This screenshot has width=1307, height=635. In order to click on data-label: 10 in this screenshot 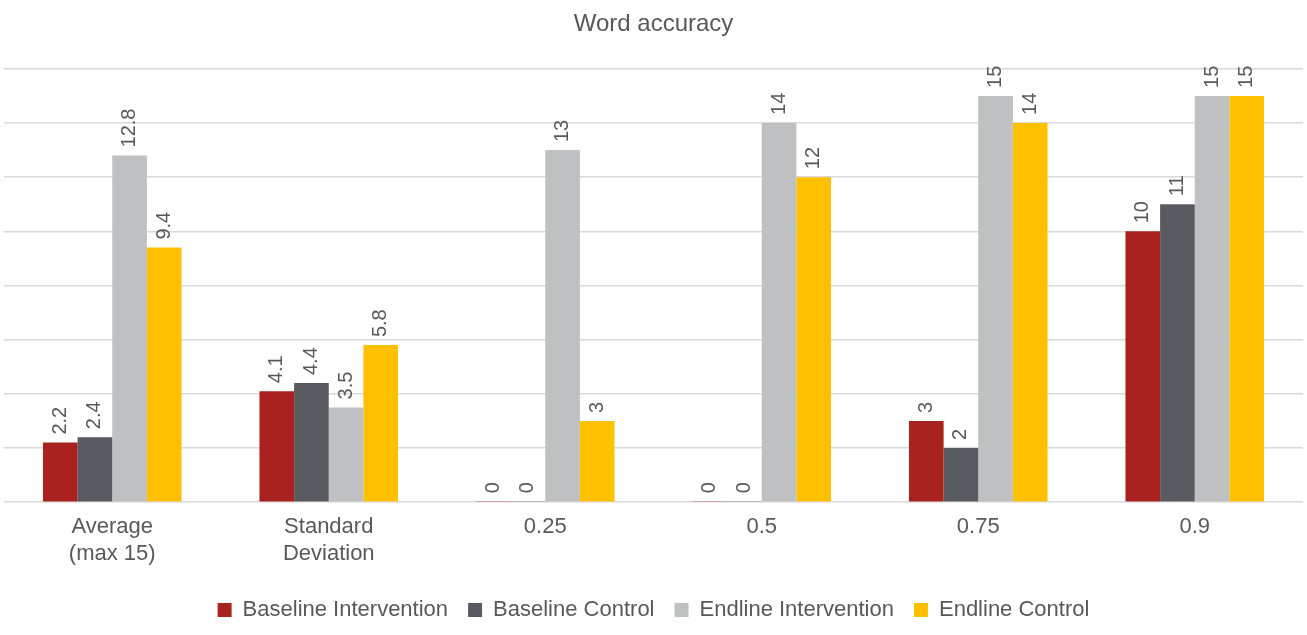, I will do `click(1141, 212)`.